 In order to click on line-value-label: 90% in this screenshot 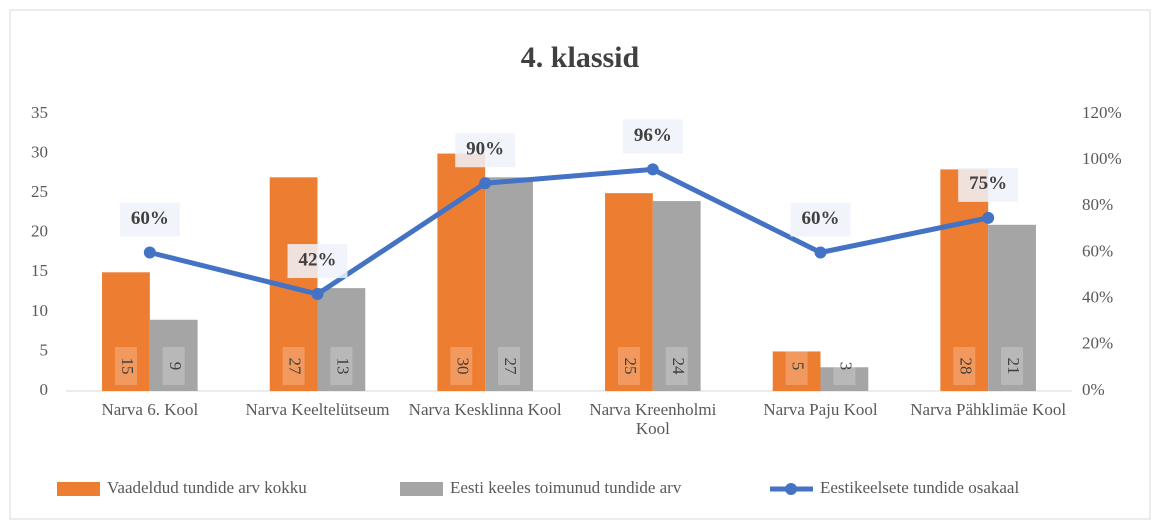, I will do `click(485, 149)`.